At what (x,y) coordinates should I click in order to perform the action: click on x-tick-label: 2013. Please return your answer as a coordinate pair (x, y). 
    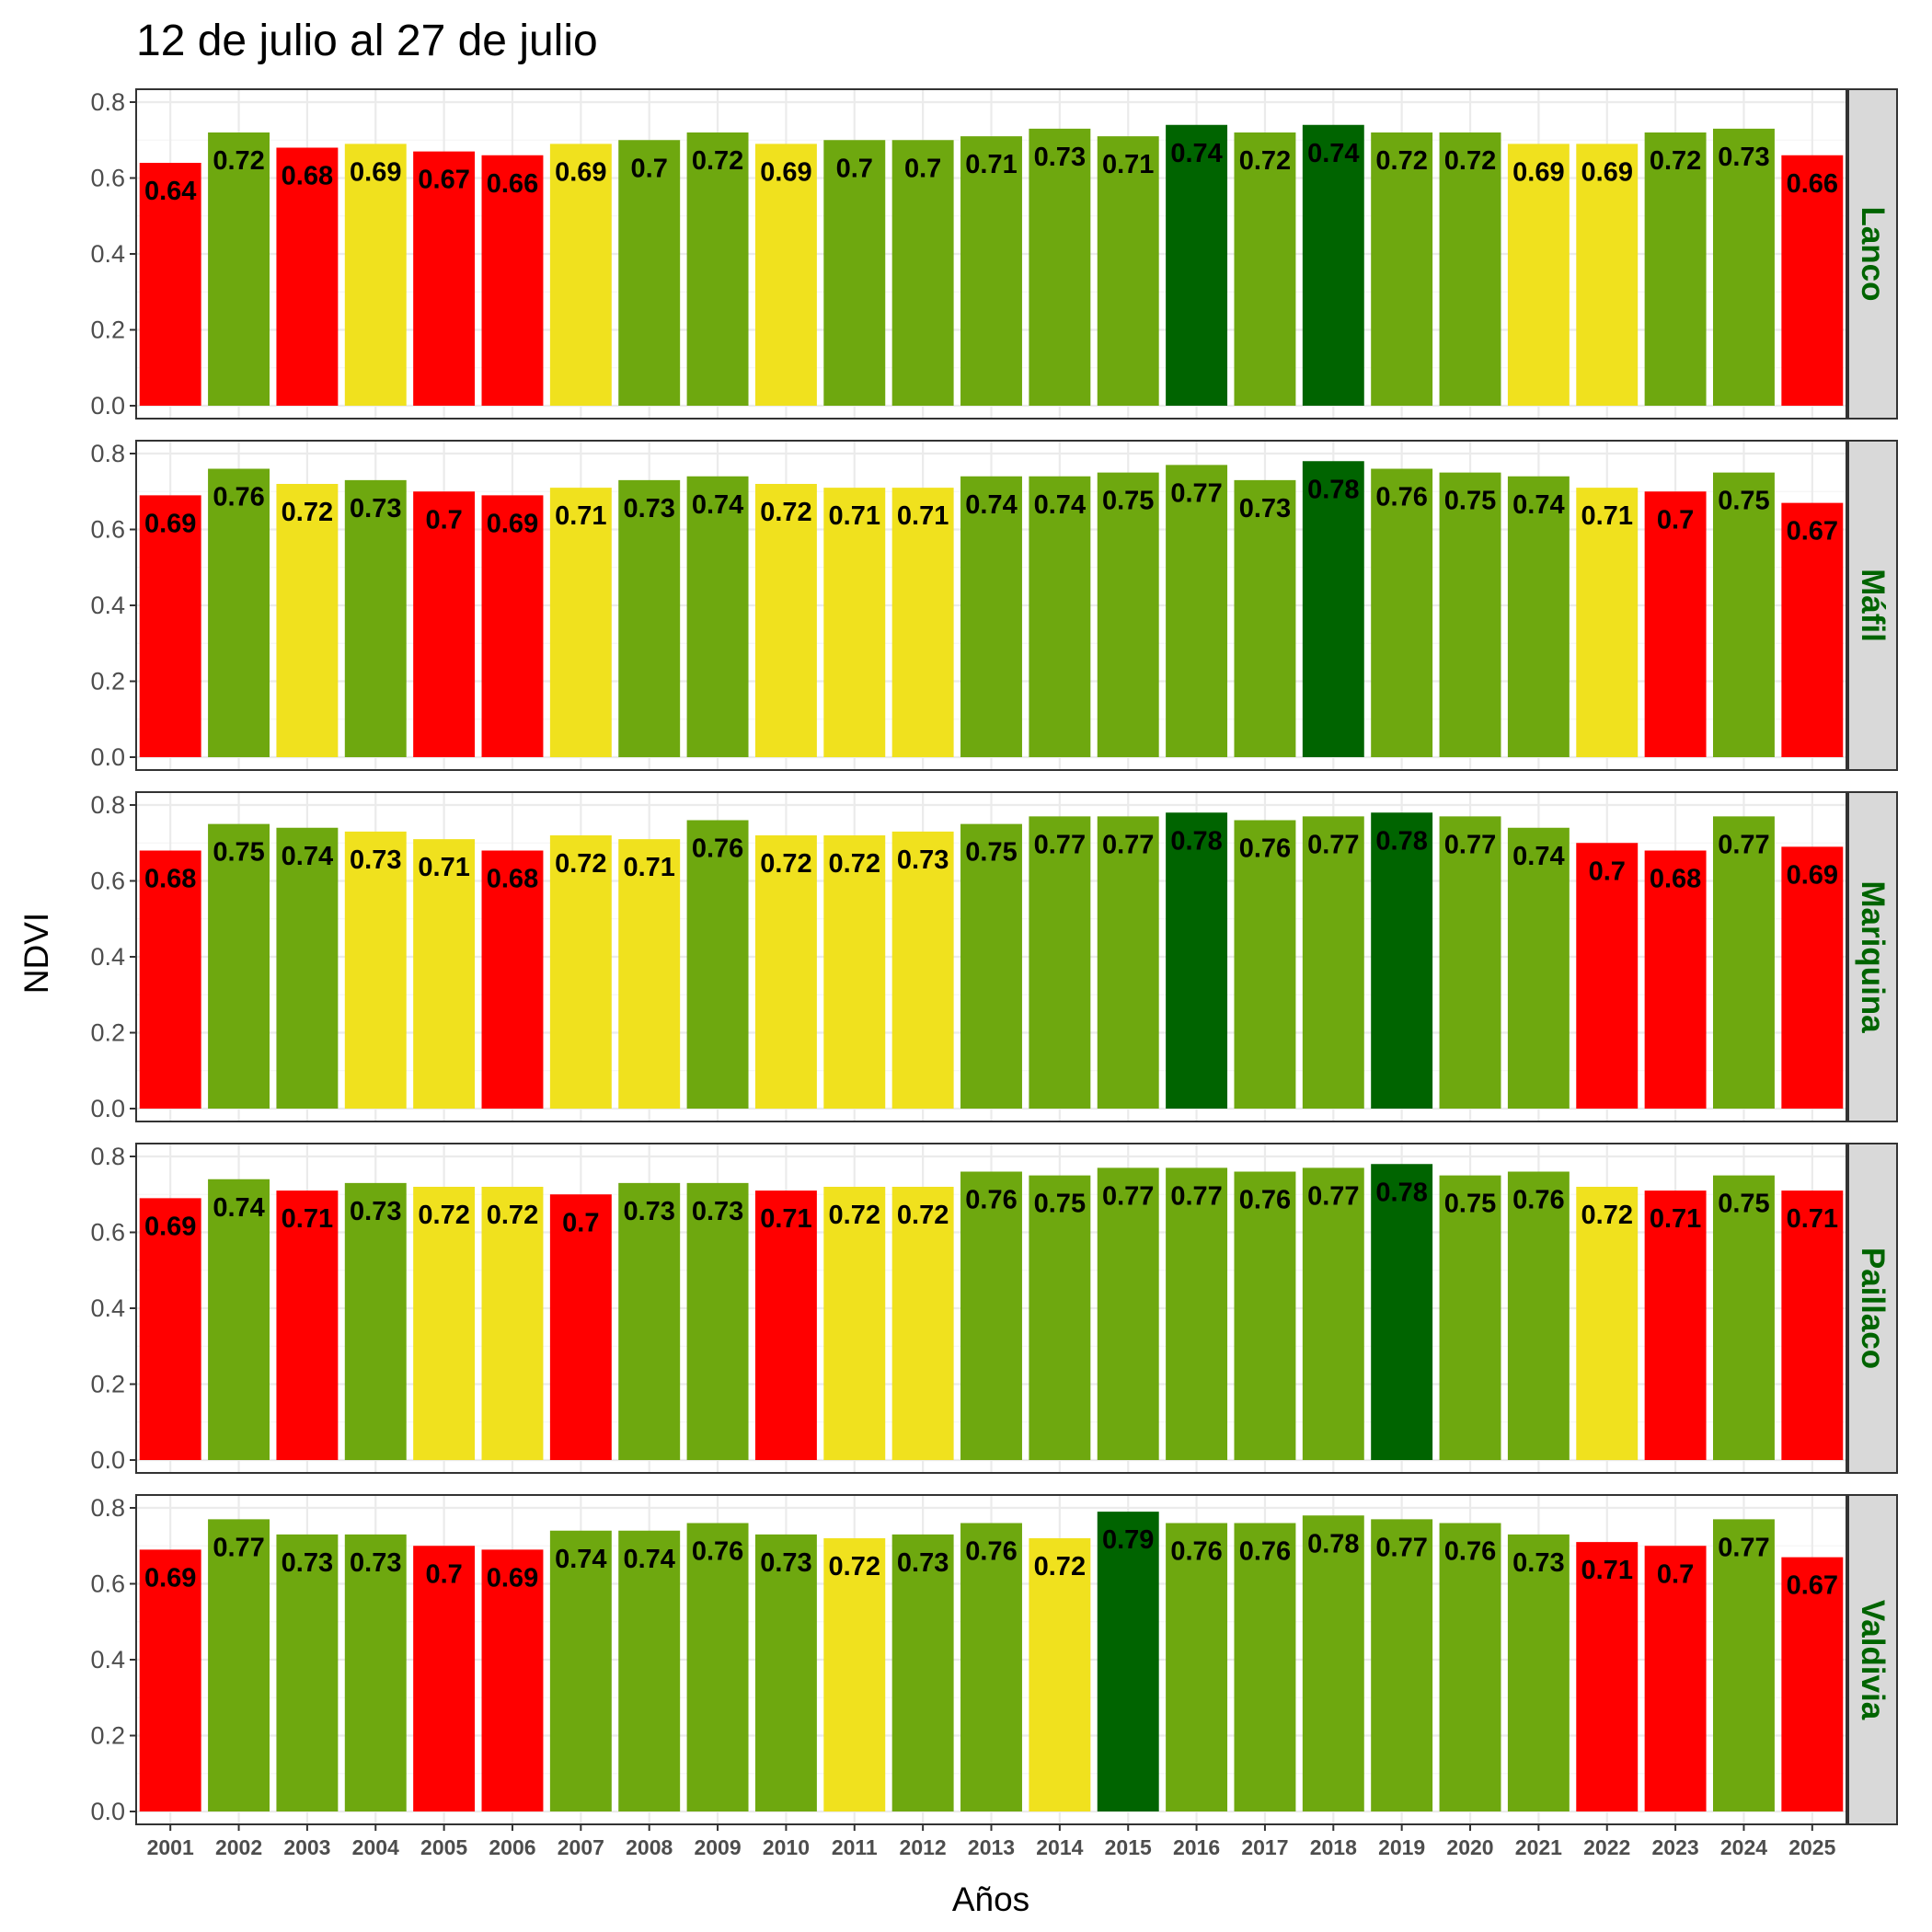
    Looking at the image, I should click on (991, 1847).